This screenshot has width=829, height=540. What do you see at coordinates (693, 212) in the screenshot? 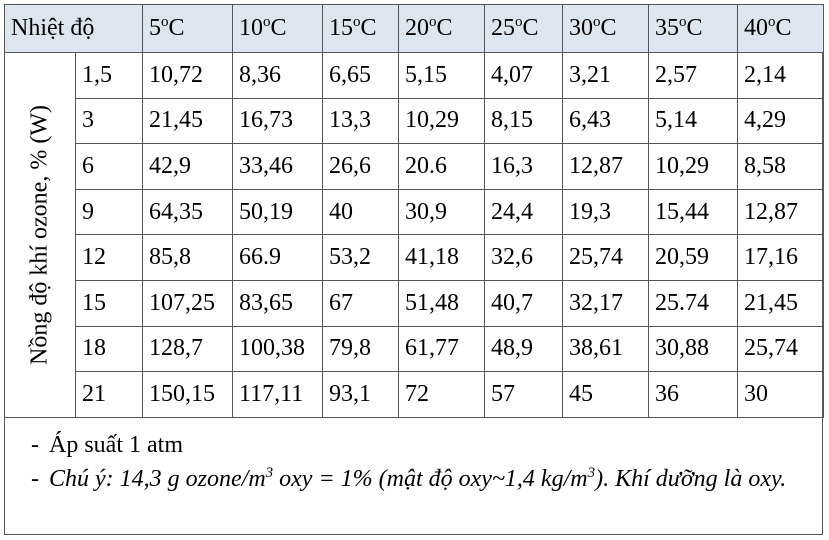
I see `cell: 15,44` at bounding box center [693, 212].